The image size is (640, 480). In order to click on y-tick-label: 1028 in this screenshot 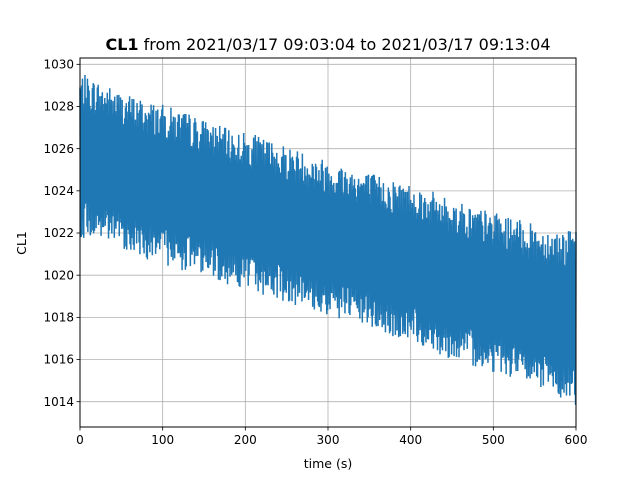, I will do `click(58, 107)`.